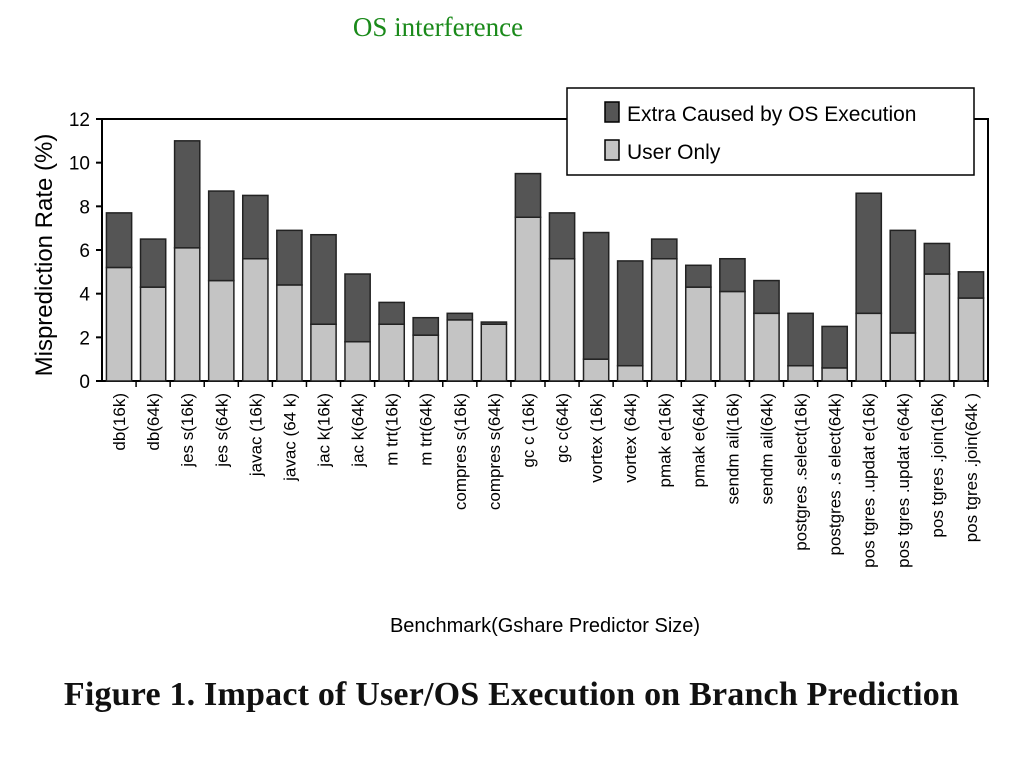 The width and height of the screenshot is (1023, 767). I want to click on x-category-label: jes s(64k), so click(221, 430).